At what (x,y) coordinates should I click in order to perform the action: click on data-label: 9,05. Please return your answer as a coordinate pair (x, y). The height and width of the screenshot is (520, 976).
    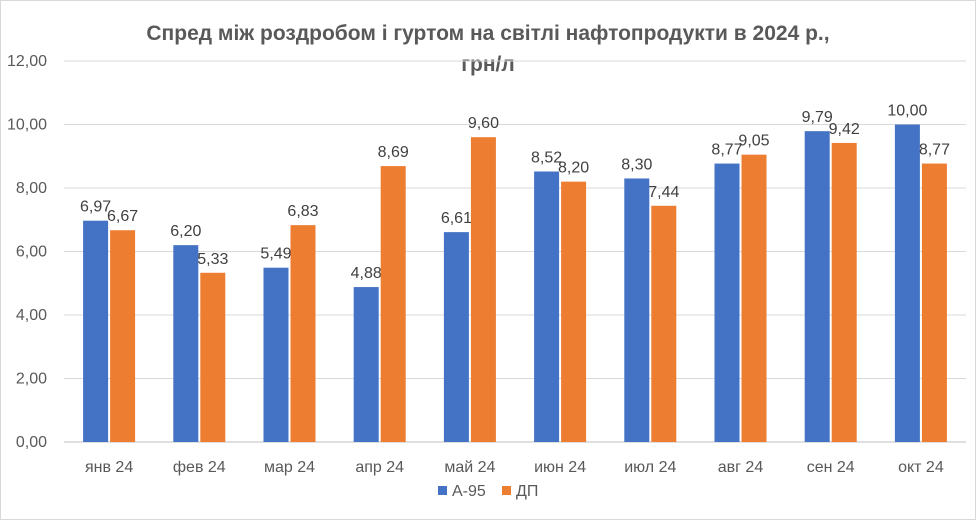
    Looking at the image, I should click on (753, 141).